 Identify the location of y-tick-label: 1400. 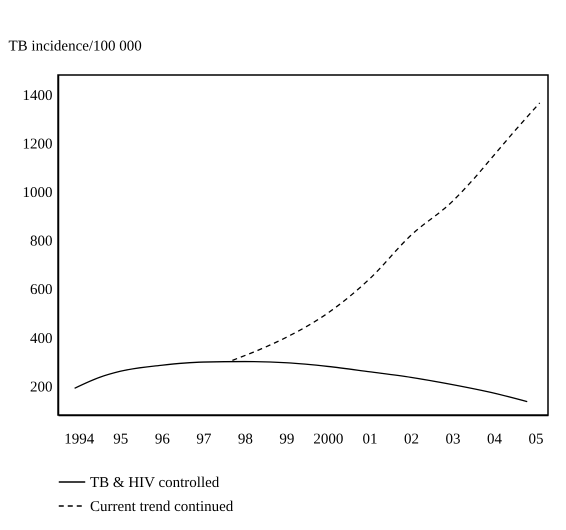
(37, 96).